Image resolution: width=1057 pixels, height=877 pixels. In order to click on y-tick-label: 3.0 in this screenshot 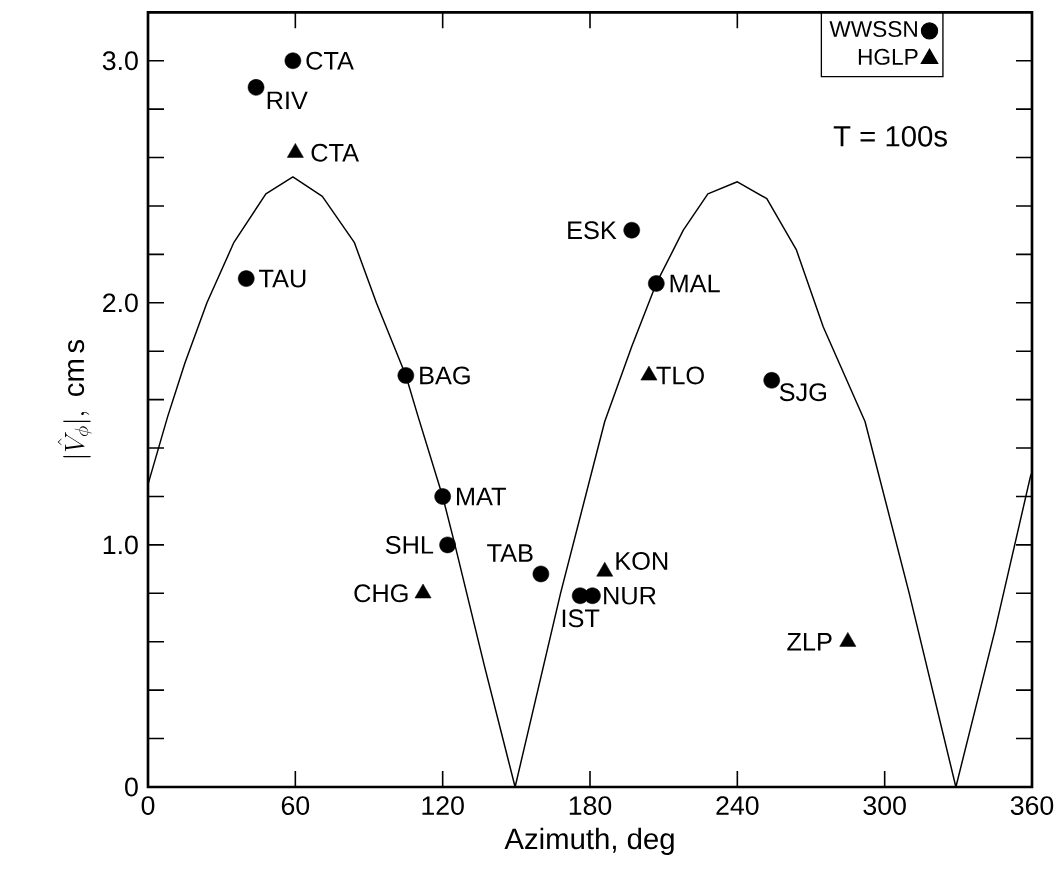, I will do `click(120, 61)`.